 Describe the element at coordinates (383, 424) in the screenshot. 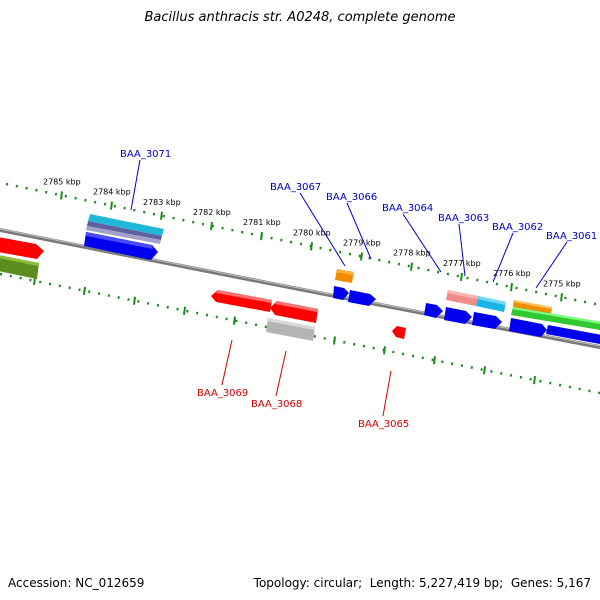

I see `reverse-gene-label: BAA_3065` at that location.